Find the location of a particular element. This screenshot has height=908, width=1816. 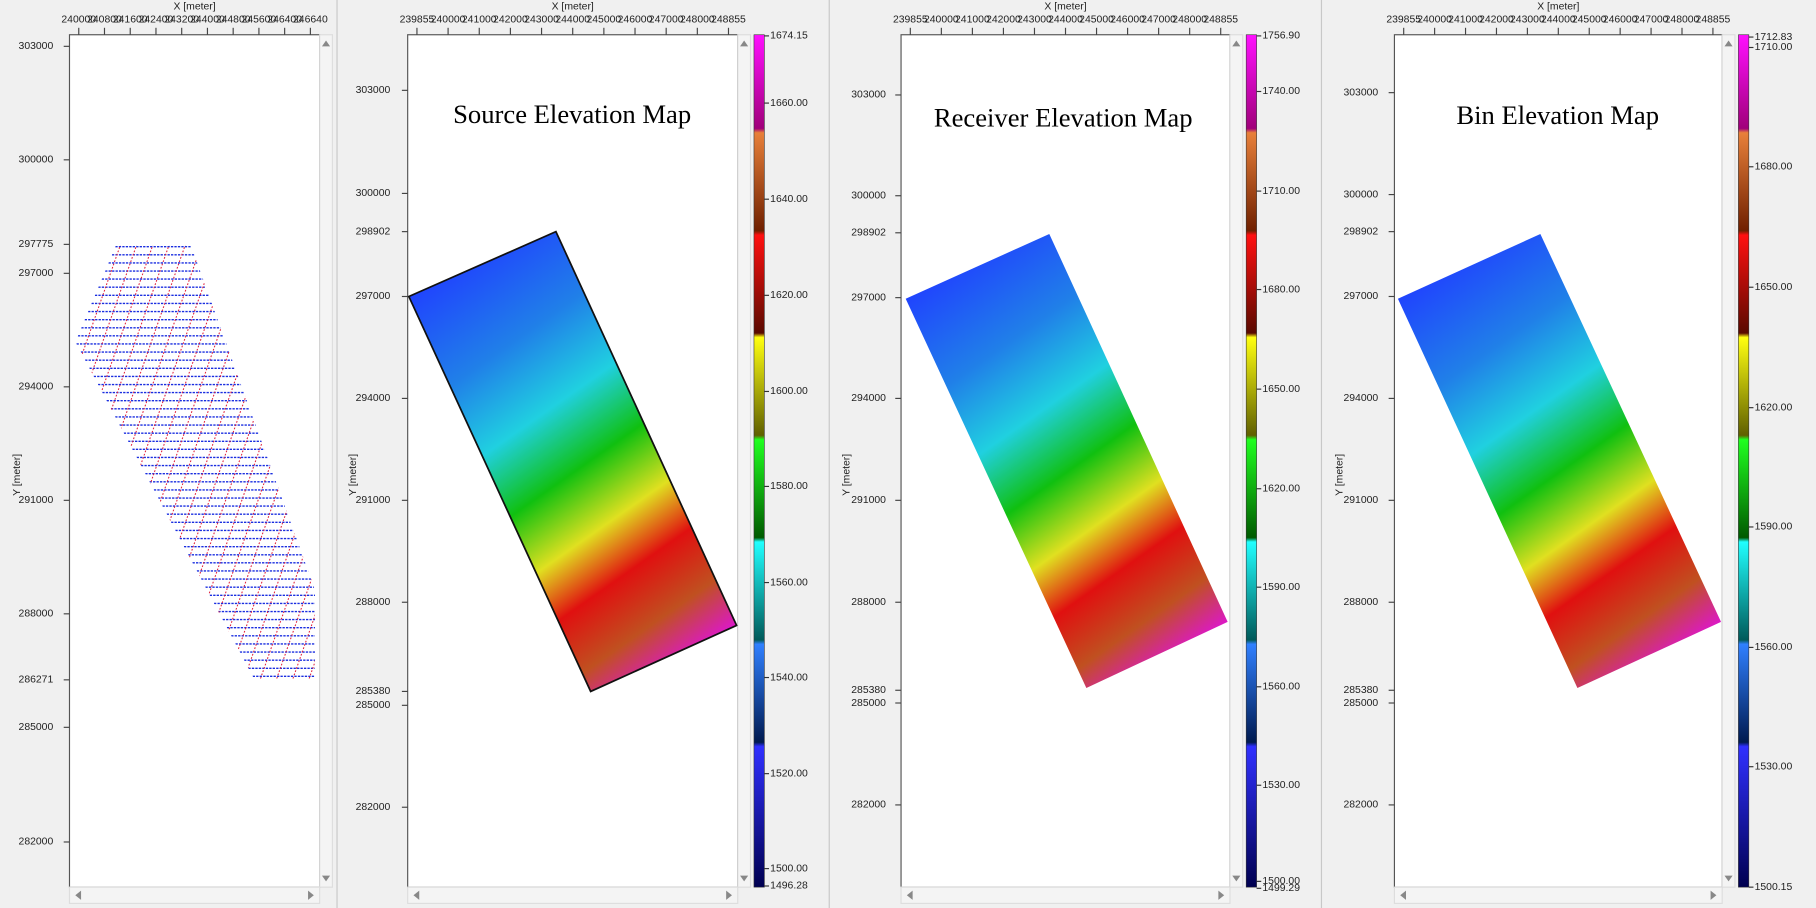

colorbar-label: 1500.15 is located at coordinates (1774, 887).